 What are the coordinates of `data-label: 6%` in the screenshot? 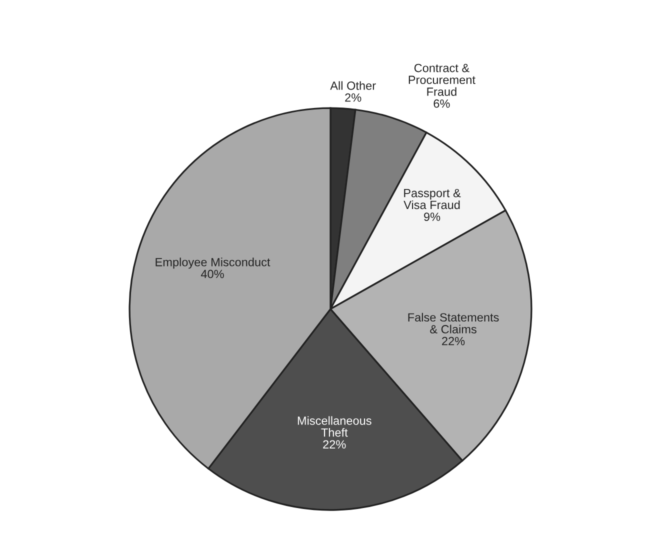 It's located at (442, 103).